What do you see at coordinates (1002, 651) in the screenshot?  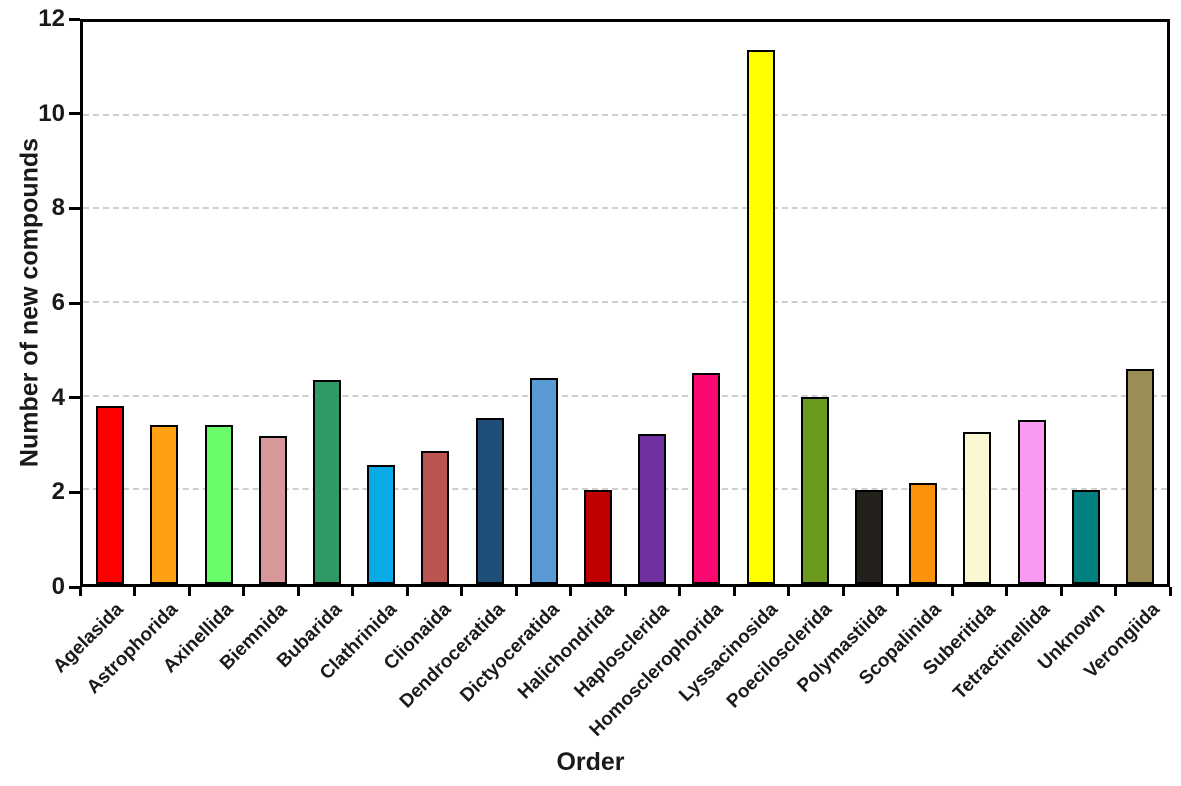 I see `x-axis-category-label: Tetractinellida` at bounding box center [1002, 651].